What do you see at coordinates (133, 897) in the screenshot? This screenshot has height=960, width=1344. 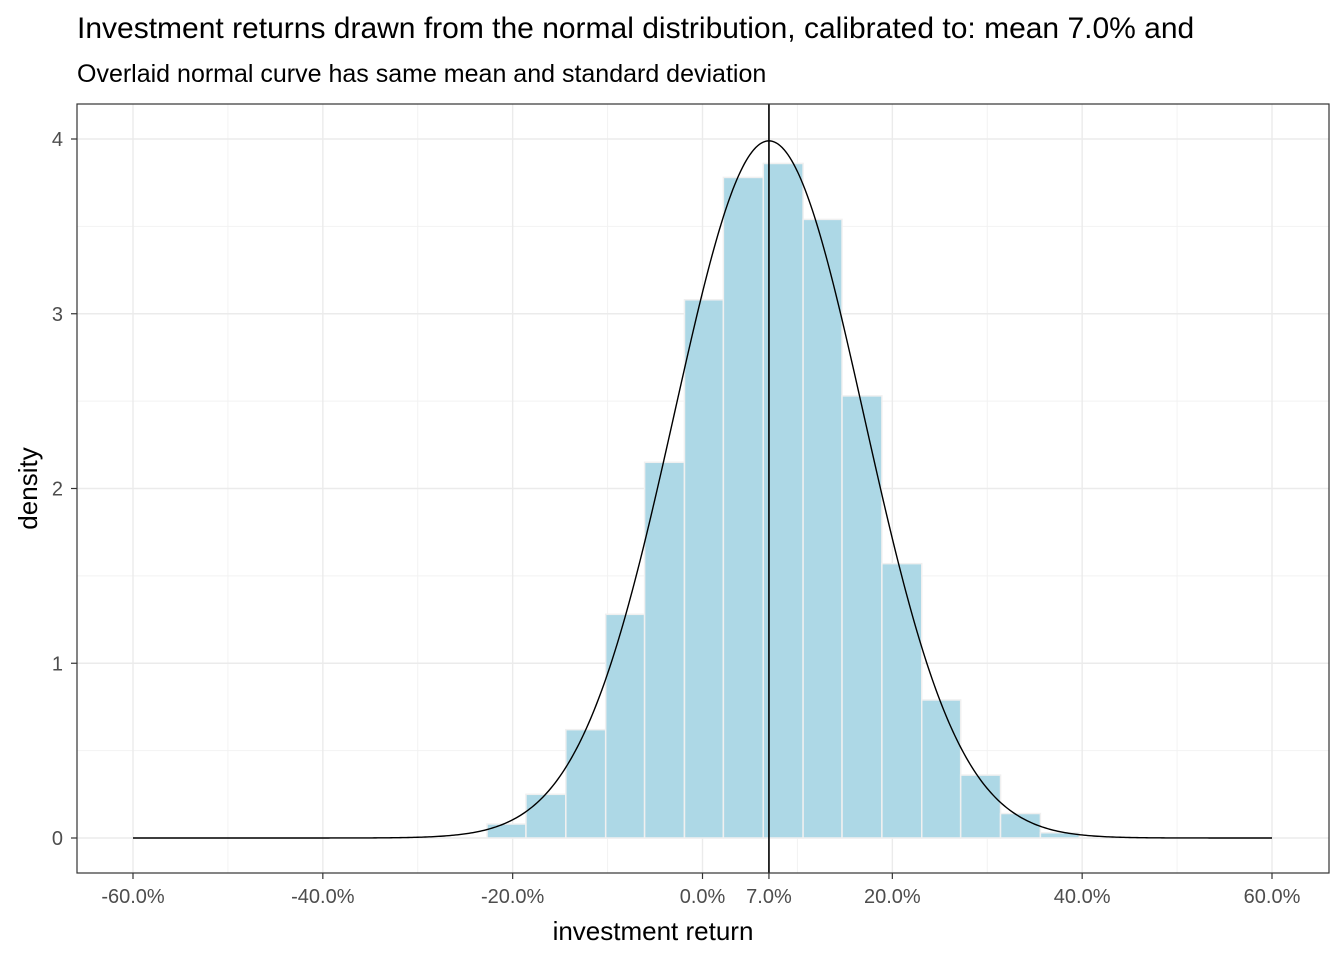 I see `x-tick-label: -60.0%` at bounding box center [133, 897].